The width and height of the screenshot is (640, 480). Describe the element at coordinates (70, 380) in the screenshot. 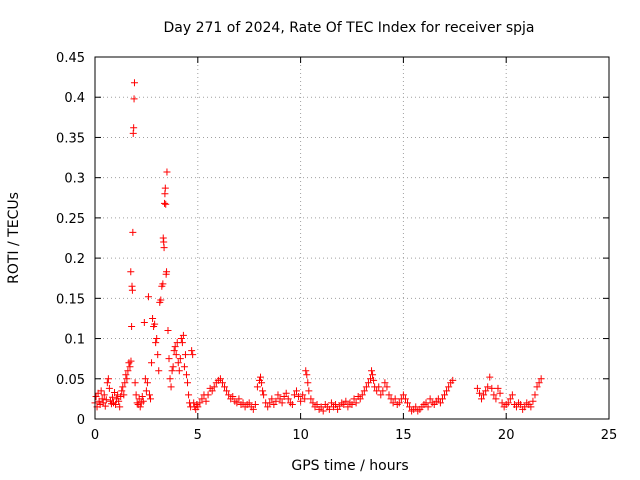

I see `y-tick-label: 0.05` at that location.